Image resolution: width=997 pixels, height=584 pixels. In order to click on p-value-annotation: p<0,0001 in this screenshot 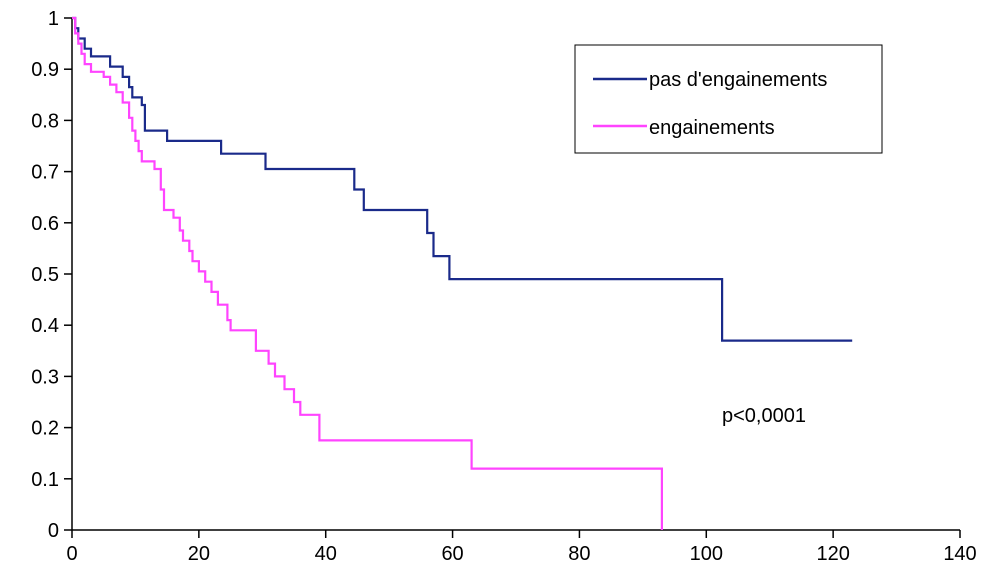, I will do `click(764, 416)`.